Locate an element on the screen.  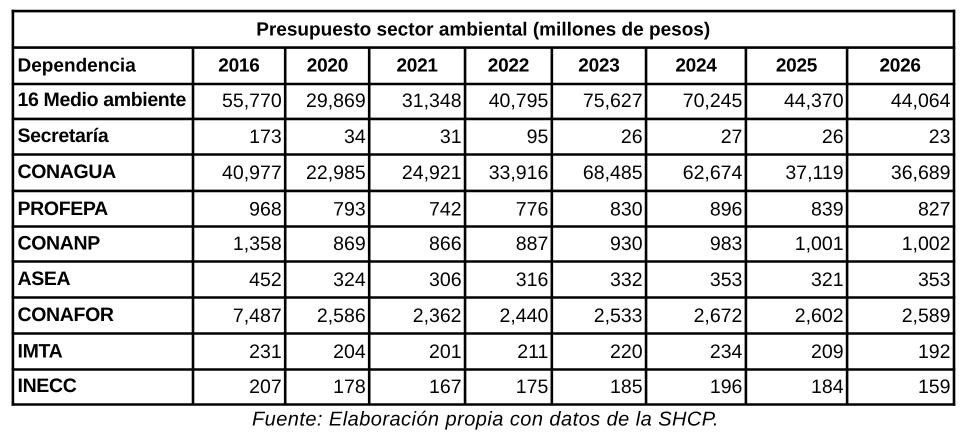
svg-text: 184 is located at coordinates (827, 387).